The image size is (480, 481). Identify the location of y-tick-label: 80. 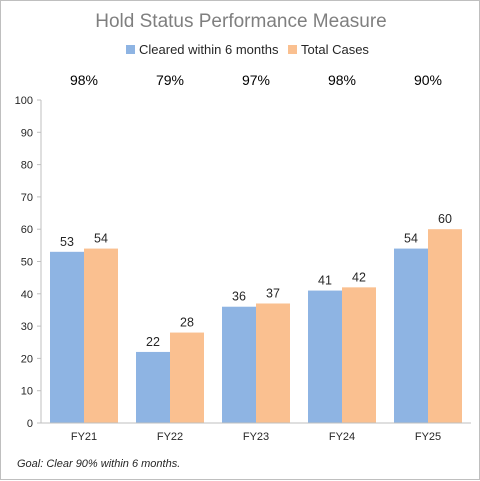
(27, 166).